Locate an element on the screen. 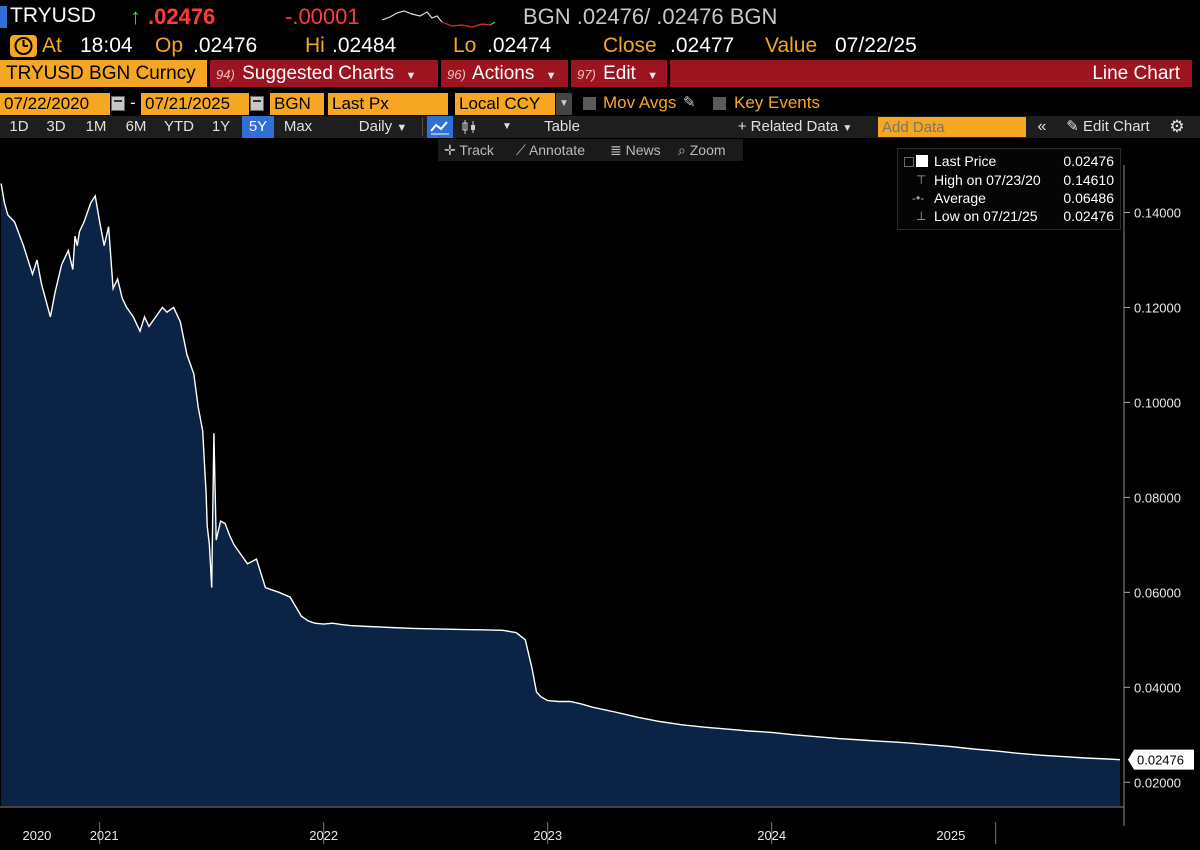  suggested-charts-button: 94) Suggested Charts ▼ is located at coordinates (324, 73).